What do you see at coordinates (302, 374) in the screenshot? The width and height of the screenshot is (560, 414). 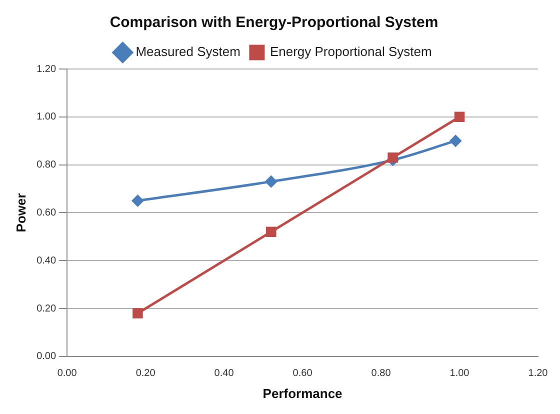 I see `x-tick-label: 0.60` at bounding box center [302, 374].